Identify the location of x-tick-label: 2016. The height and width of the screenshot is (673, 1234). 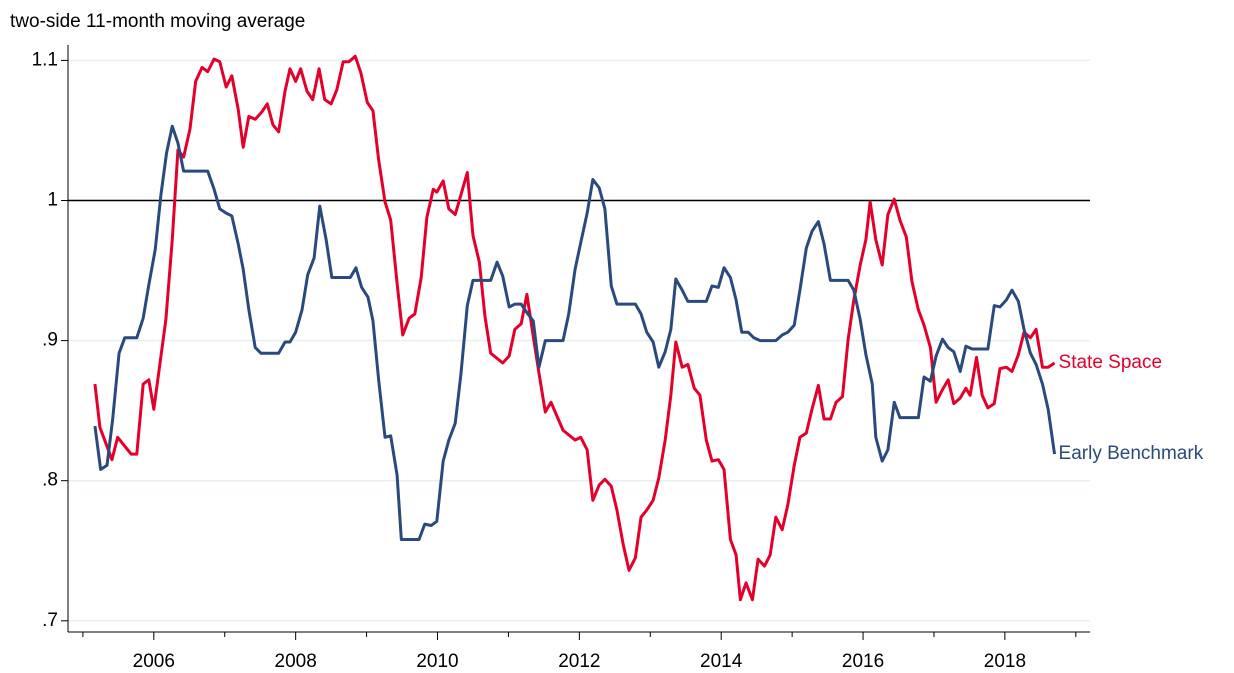
(863, 661).